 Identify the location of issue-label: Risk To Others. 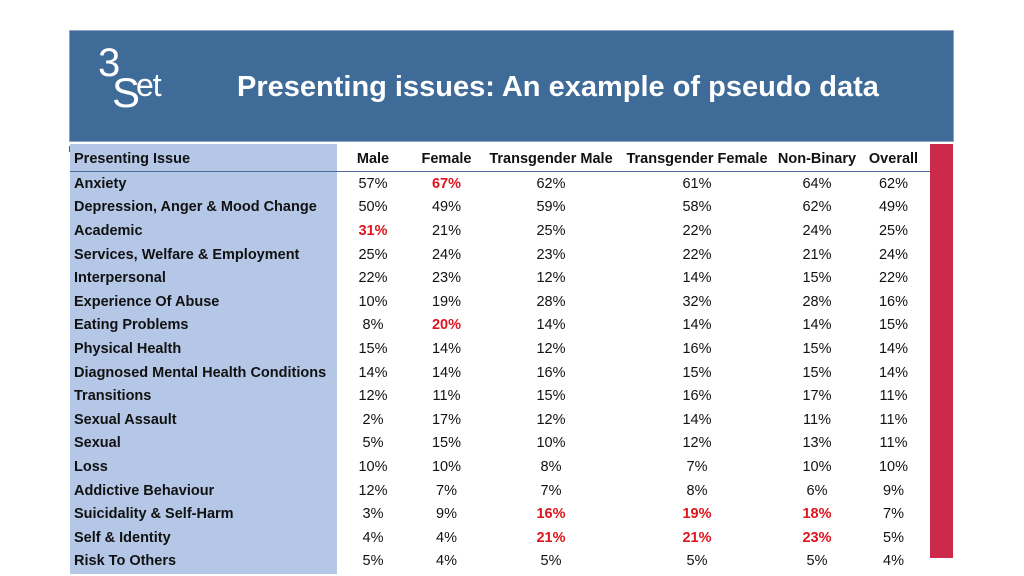
(125, 561).